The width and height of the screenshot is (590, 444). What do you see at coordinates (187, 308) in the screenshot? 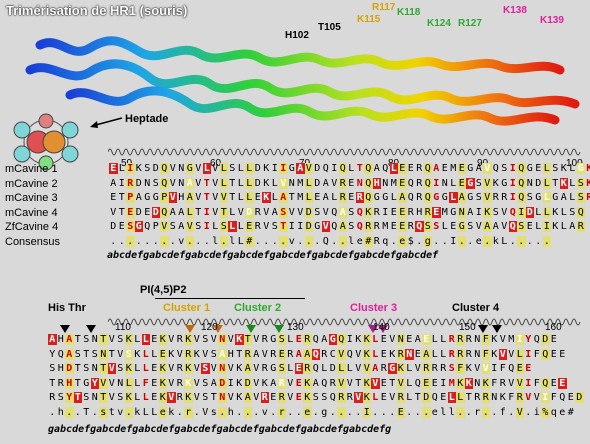
I see `cluster-label: Cluster 1` at bounding box center [187, 308].